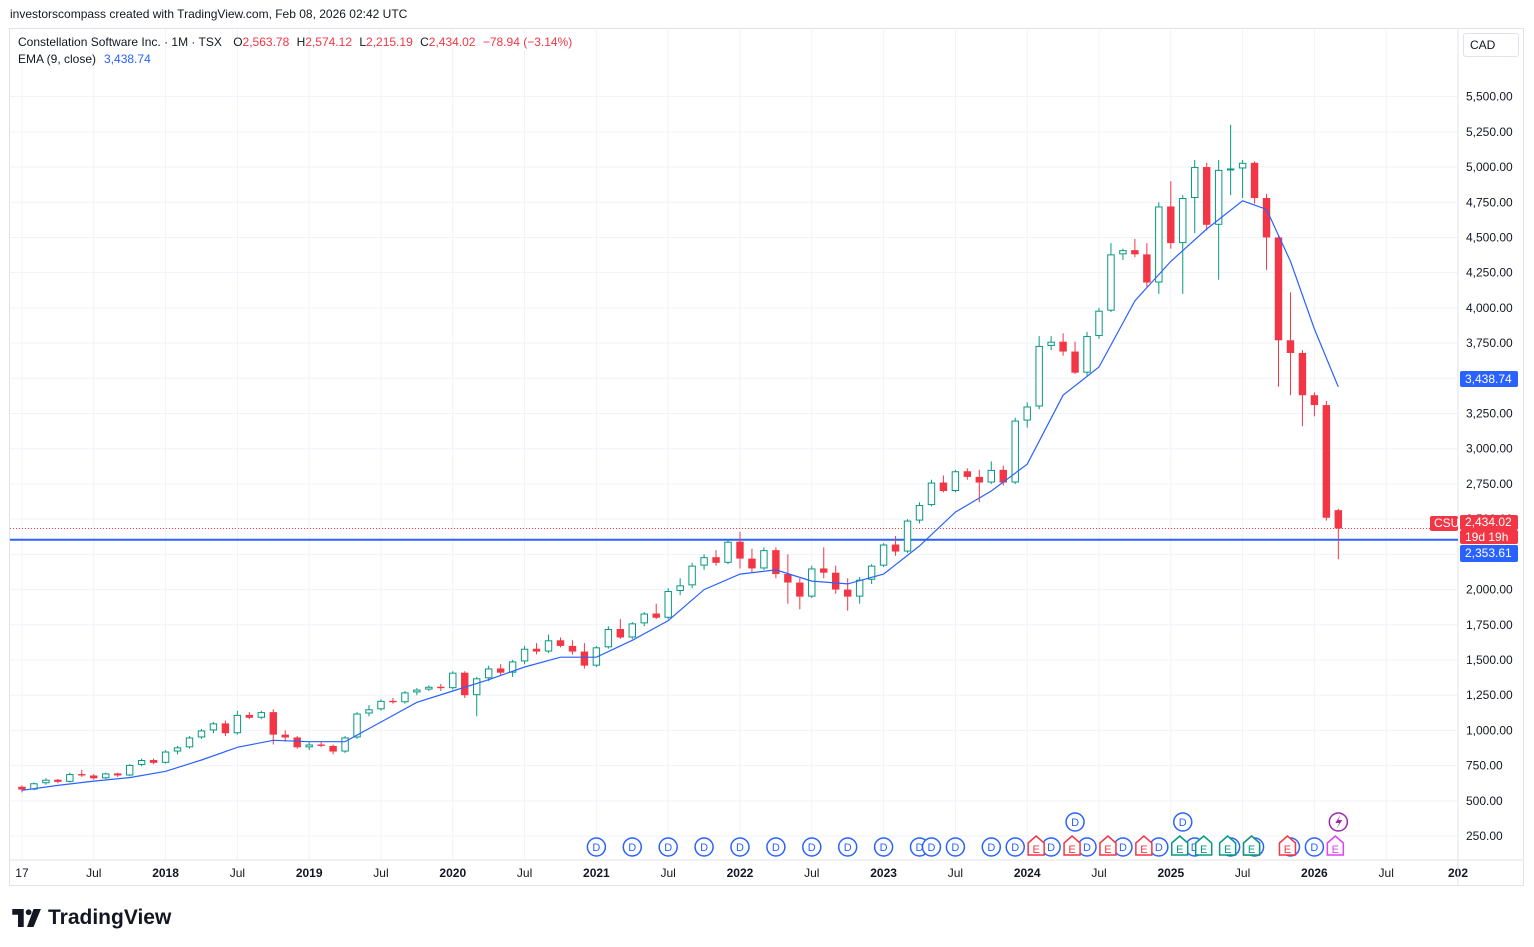  Describe the element at coordinates (309, 873) in the screenshot. I see `time-axis-label: 2019` at that location.